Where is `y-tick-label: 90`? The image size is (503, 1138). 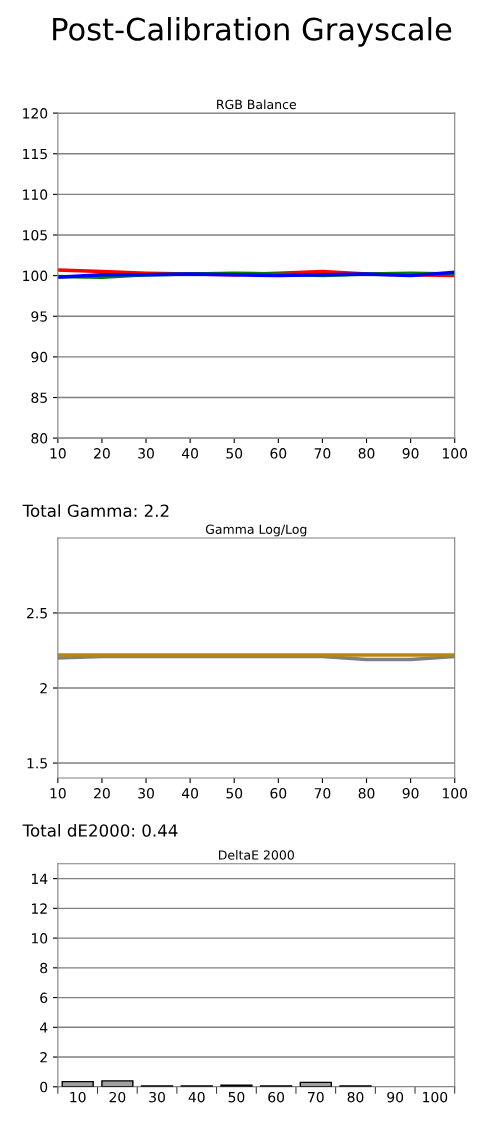
y-tick-label: 90 is located at coordinates (39, 357).